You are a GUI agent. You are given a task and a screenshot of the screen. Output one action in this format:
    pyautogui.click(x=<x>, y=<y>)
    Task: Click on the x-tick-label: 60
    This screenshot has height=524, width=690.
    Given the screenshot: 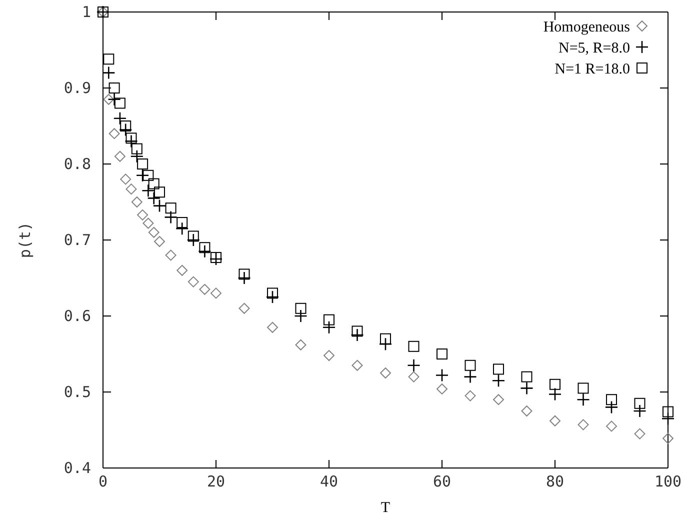 What is the action you would take?
    pyautogui.click(x=442, y=481)
    